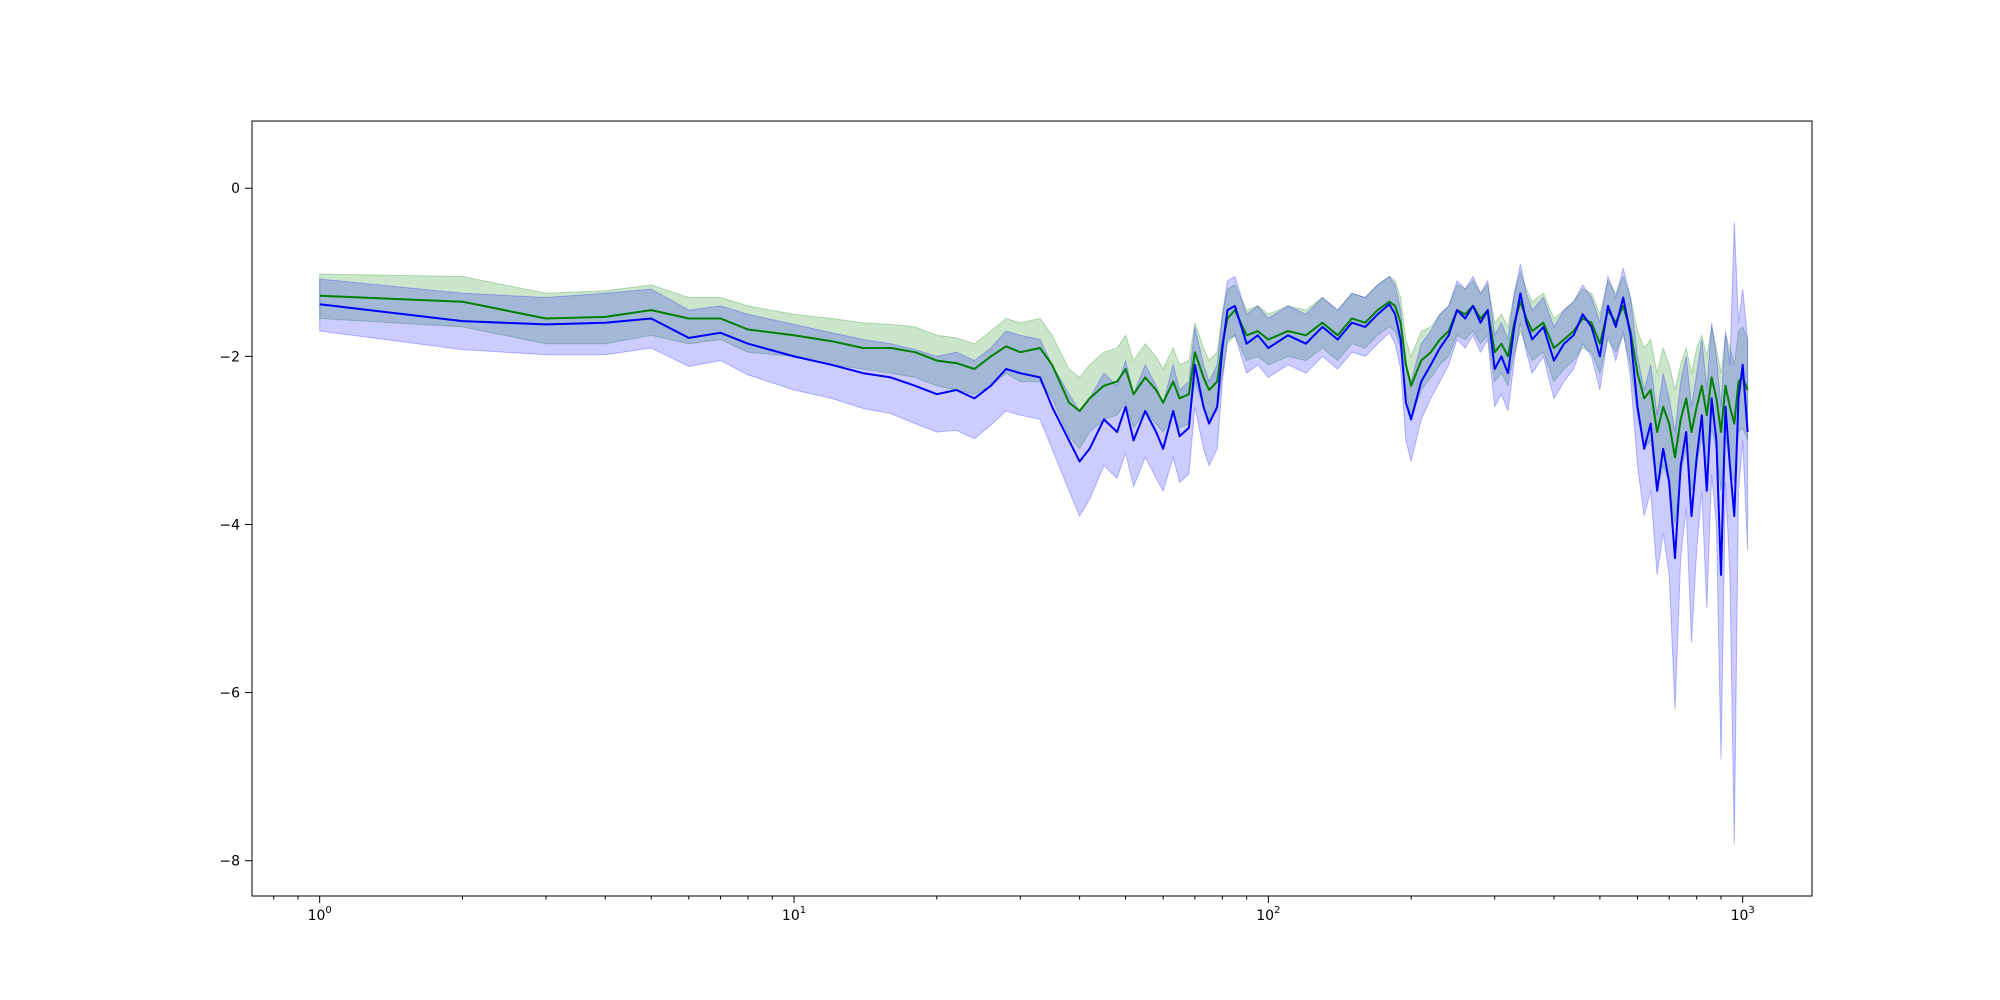 This screenshot has width=2000, height=1000. What do you see at coordinates (229, 862) in the screenshot?
I see `y-tick-label: −8` at bounding box center [229, 862].